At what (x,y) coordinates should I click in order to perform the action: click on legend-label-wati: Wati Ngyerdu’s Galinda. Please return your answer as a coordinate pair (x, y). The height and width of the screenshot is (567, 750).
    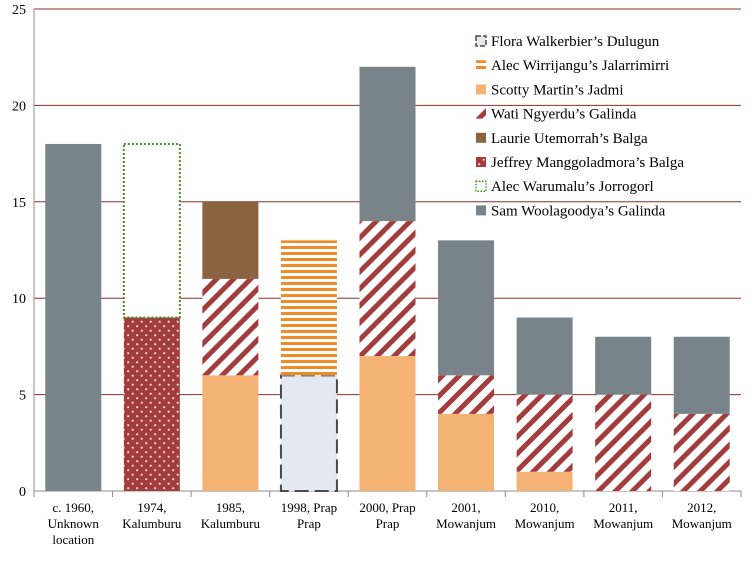
    Looking at the image, I should click on (564, 115).